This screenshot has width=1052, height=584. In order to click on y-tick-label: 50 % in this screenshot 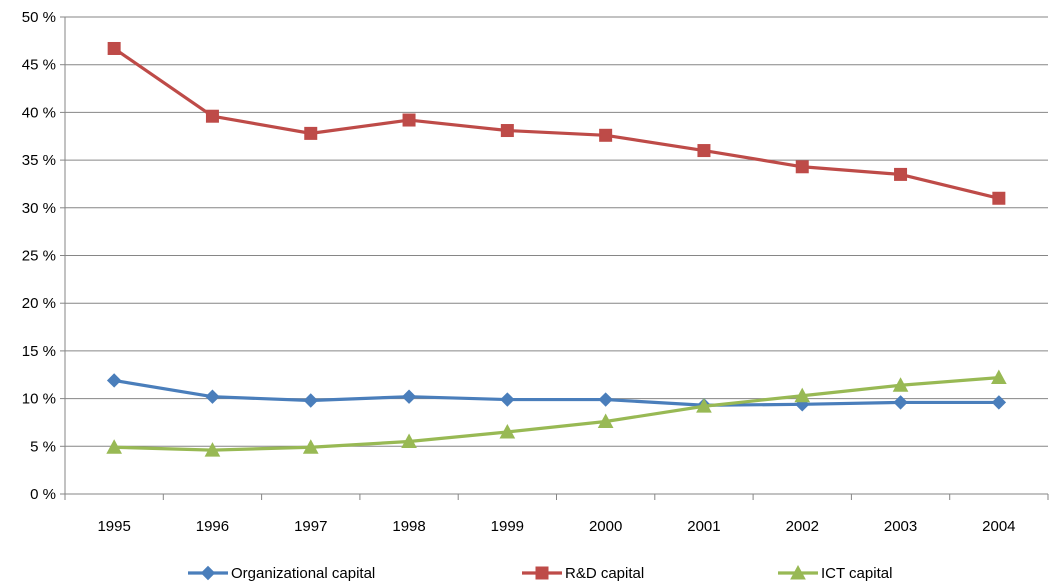, I will do `click(39, 17)`.